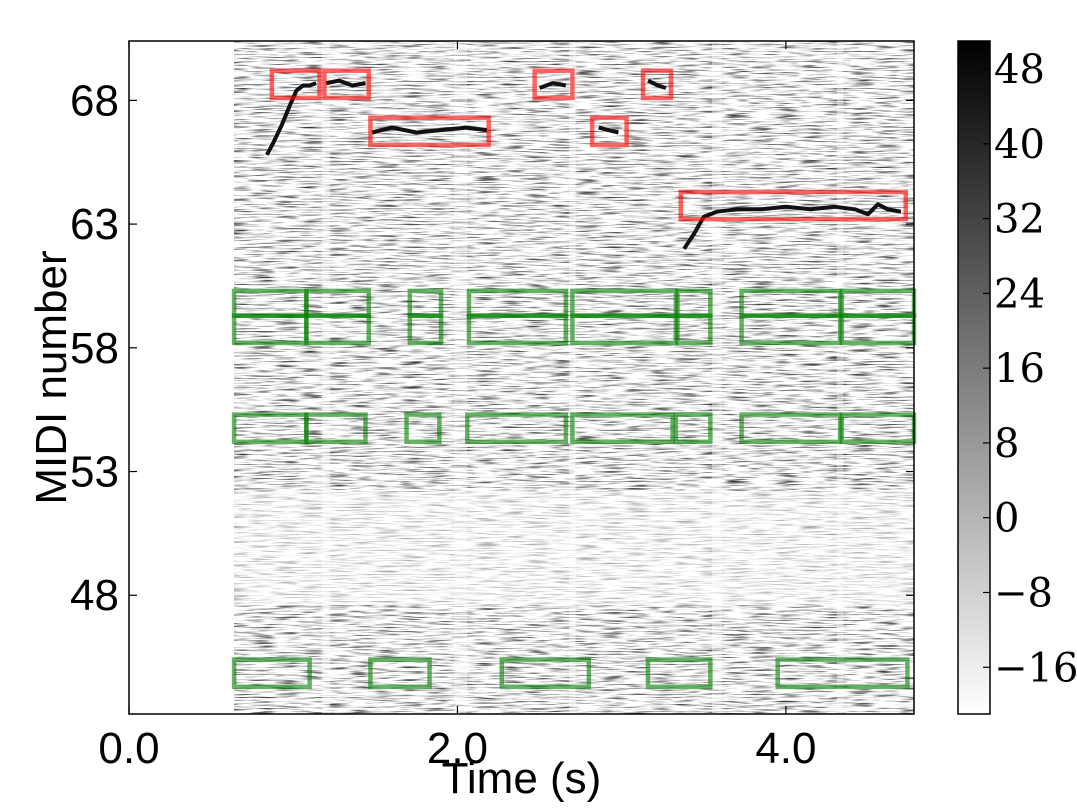  Describe the element at coordinates (94, 100) in the screenshot. I see `y-tick-label: 68` at that location.